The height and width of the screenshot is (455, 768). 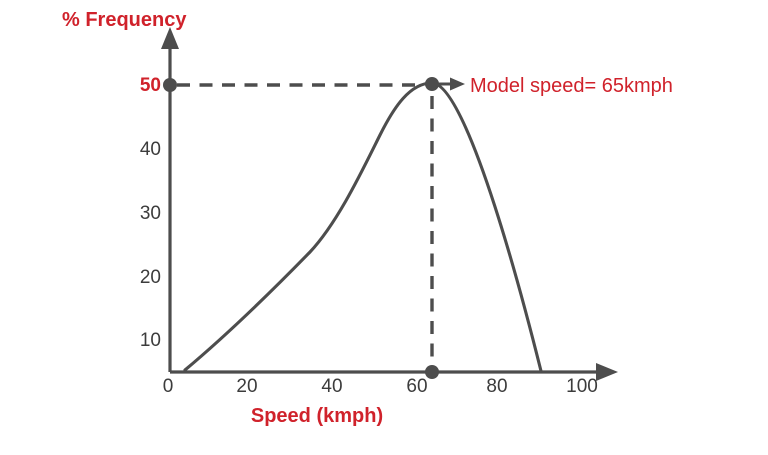 What do you see at coordinates (432, 372) in the screenshot?
I see `marker-dot-x65` at bounding box center [432, 372].